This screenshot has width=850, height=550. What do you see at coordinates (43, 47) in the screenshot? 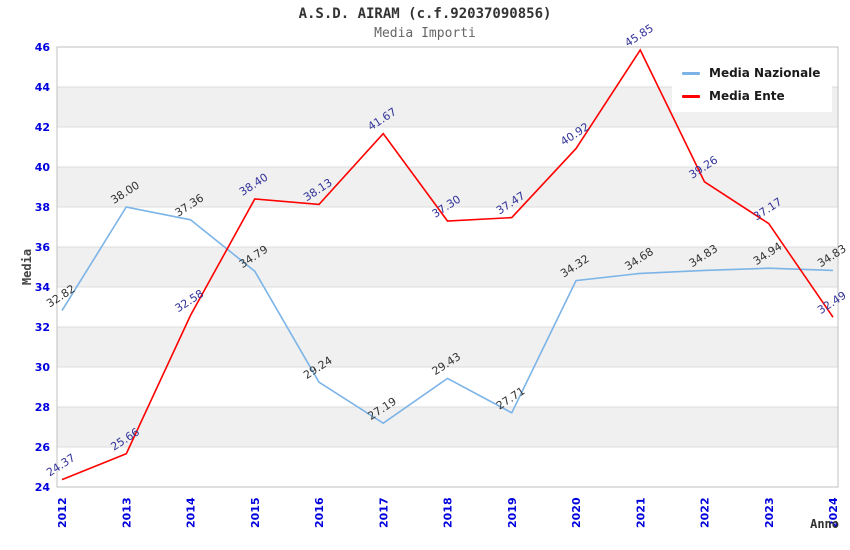
I see `y-tick-label: 46` at bounding box center [43, 47].